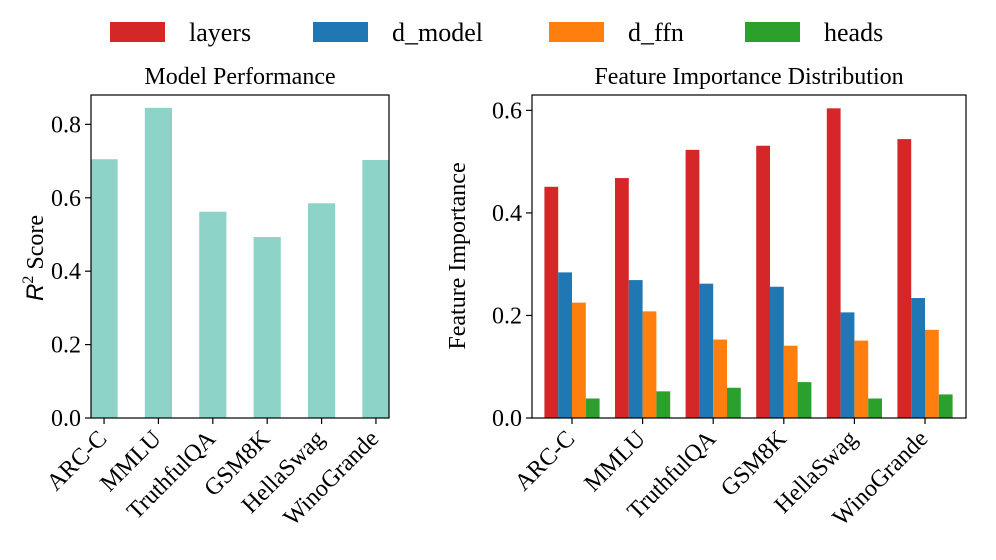 This screenshot has height=560, width=996. Describe the element at coordinates (35, 292) in the screenshot. I see `y-axis-label-symbol: R` at that location.